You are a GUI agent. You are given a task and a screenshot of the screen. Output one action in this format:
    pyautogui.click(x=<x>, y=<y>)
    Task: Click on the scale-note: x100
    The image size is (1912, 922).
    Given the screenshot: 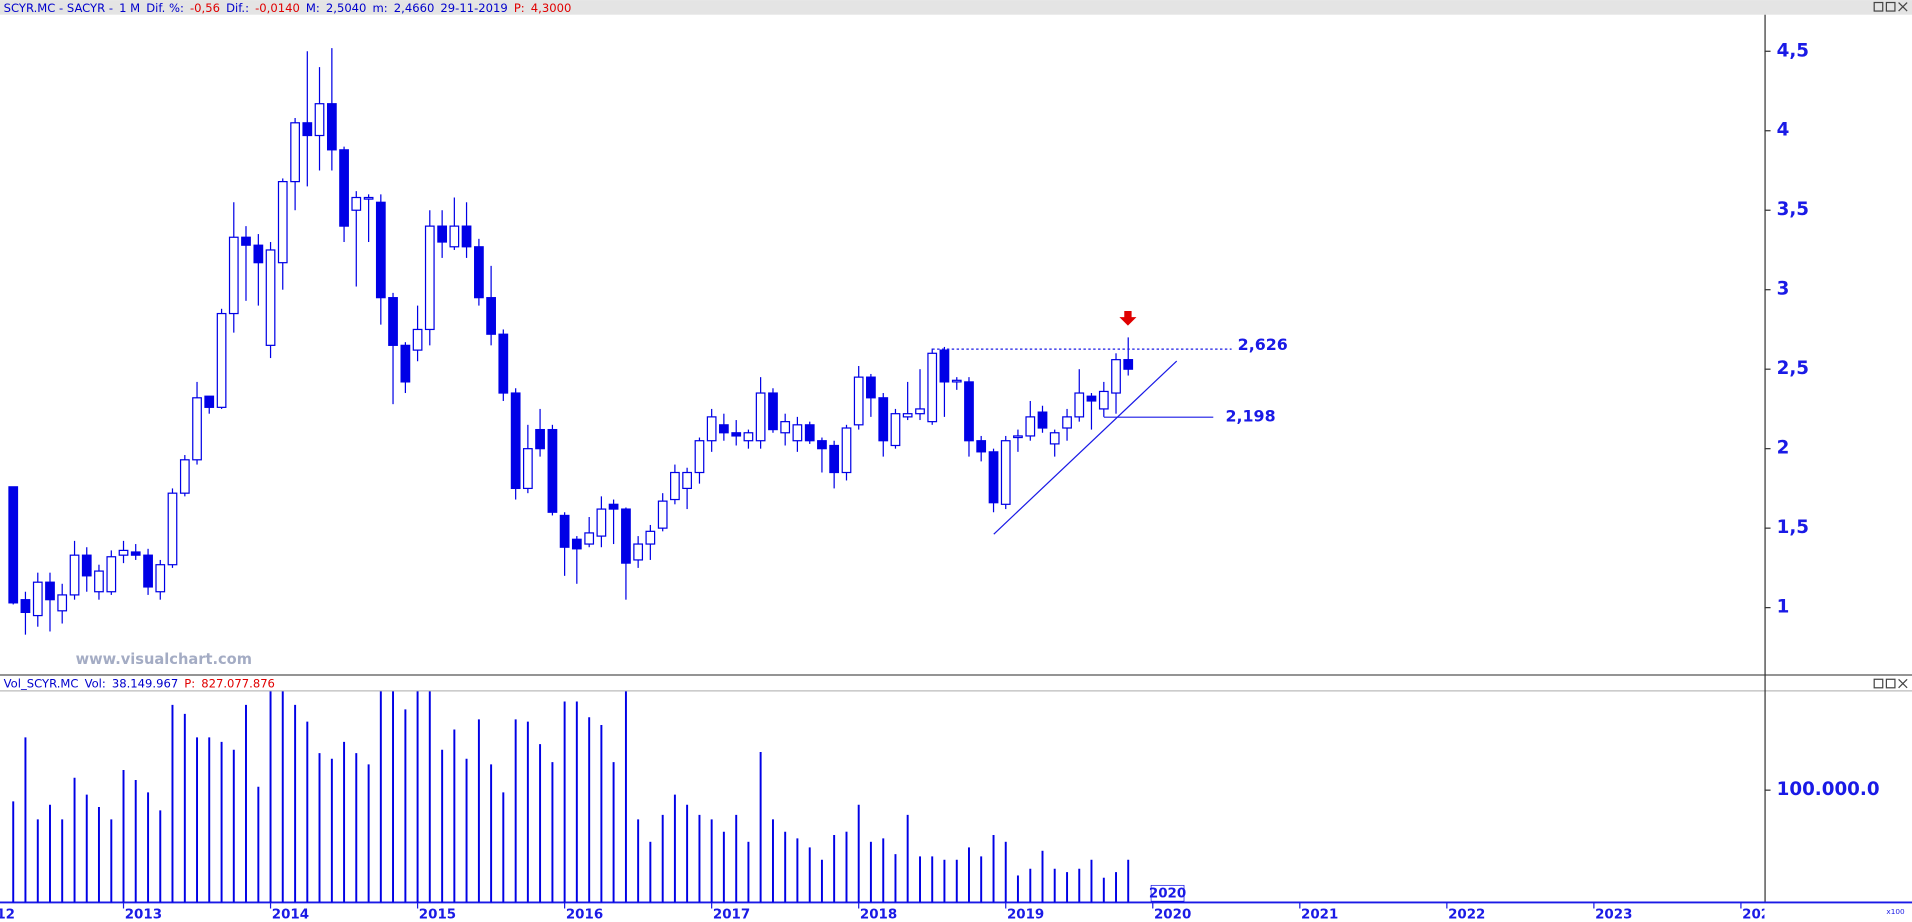 What is the action you would take?
    pyautogui.click(x=1895, y=911)
    